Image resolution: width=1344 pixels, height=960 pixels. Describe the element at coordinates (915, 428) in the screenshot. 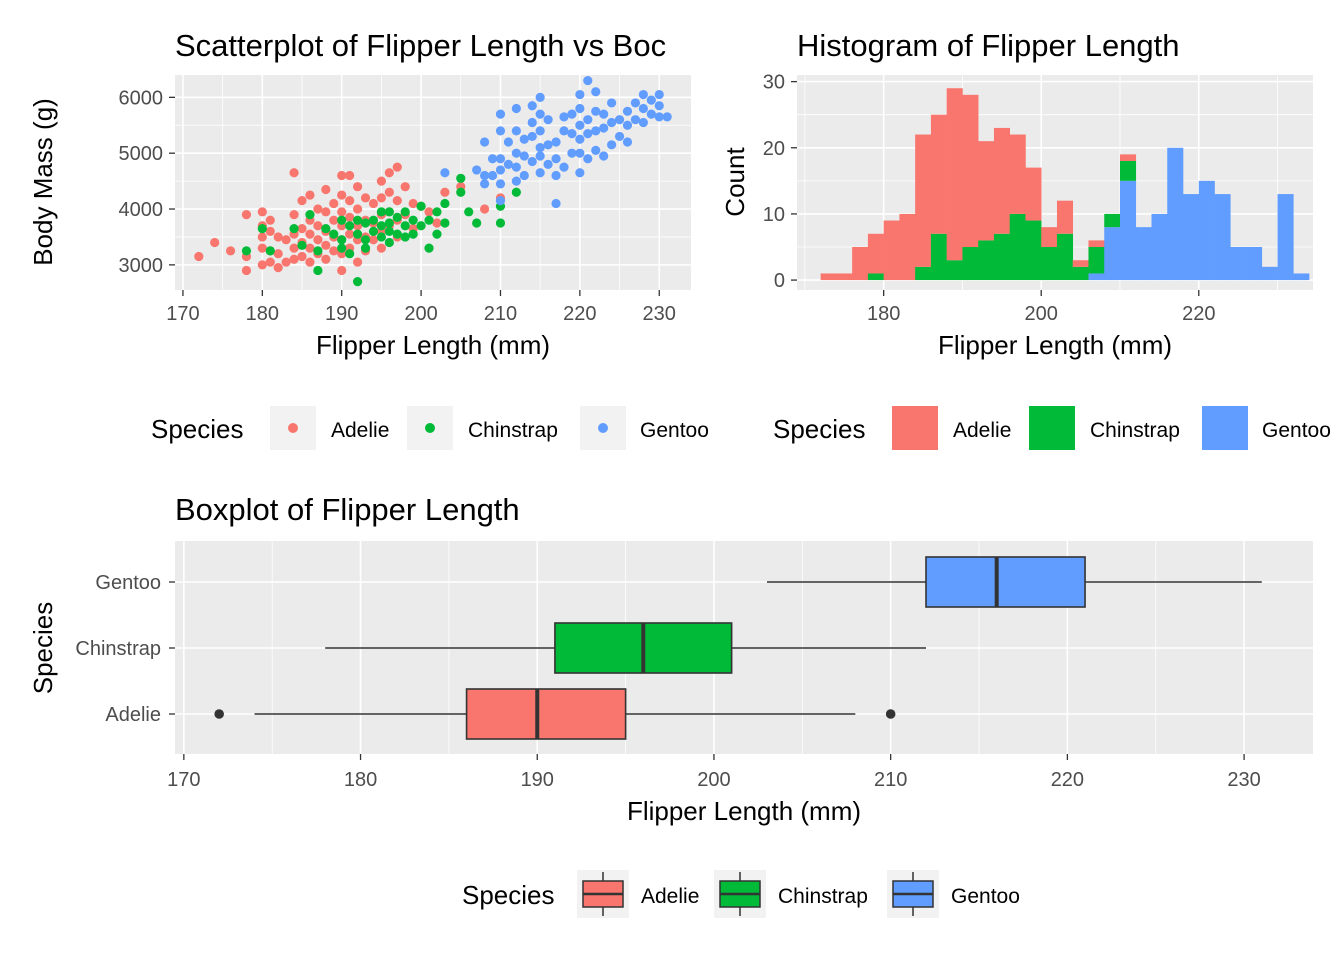

I see `histogram-legend-key-adelie` at that location.